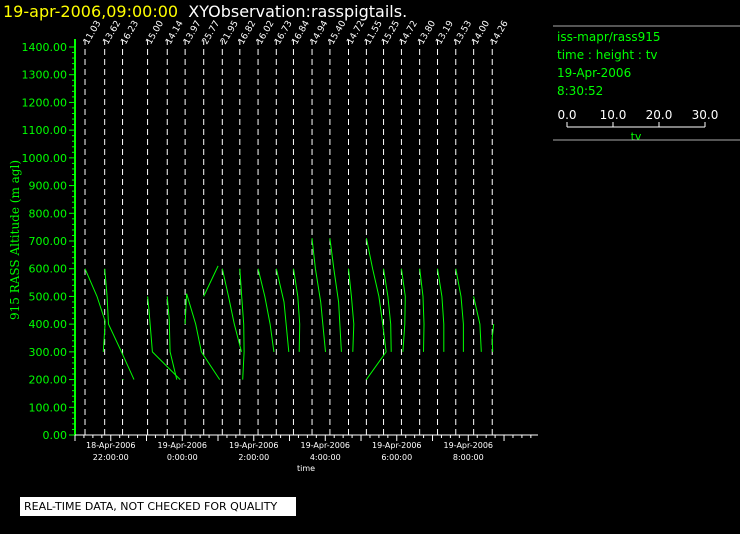  I want to click on legend-time: 8:30:52, so click(580, 91).